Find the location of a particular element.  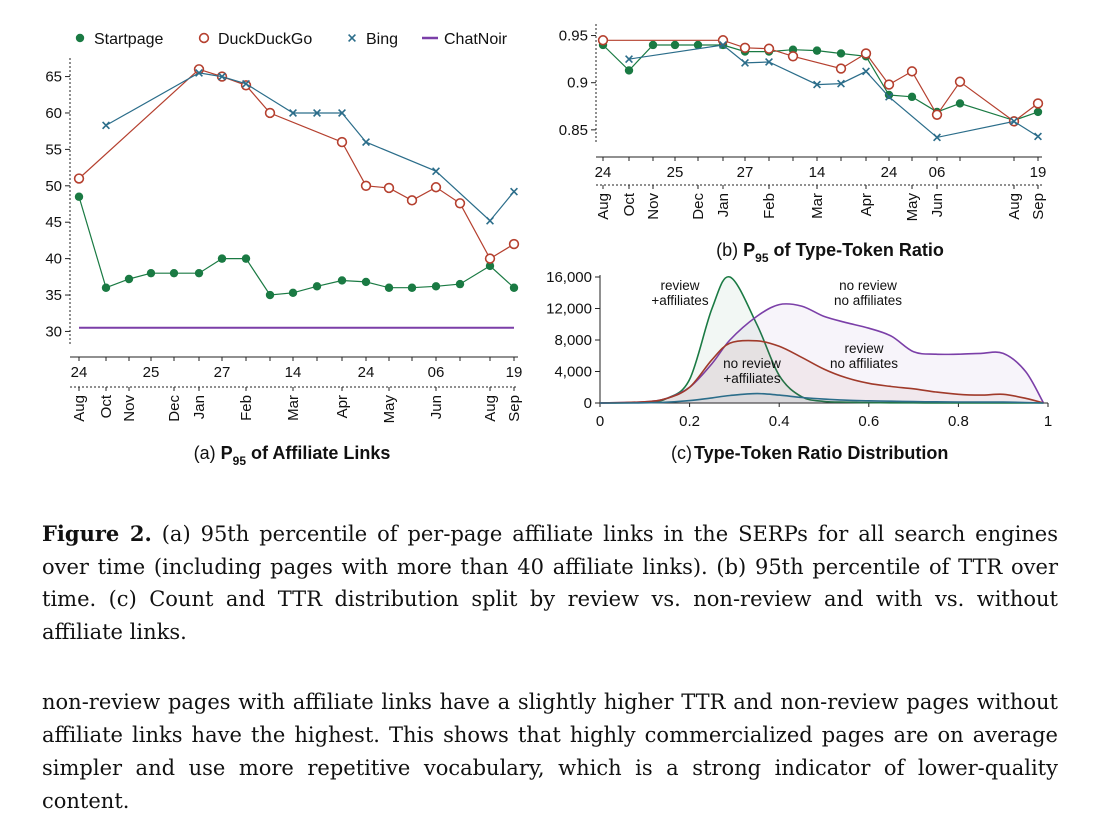

chart-title-a: (a) P95 of Affiliate Links is located at coordinates (292, 455).